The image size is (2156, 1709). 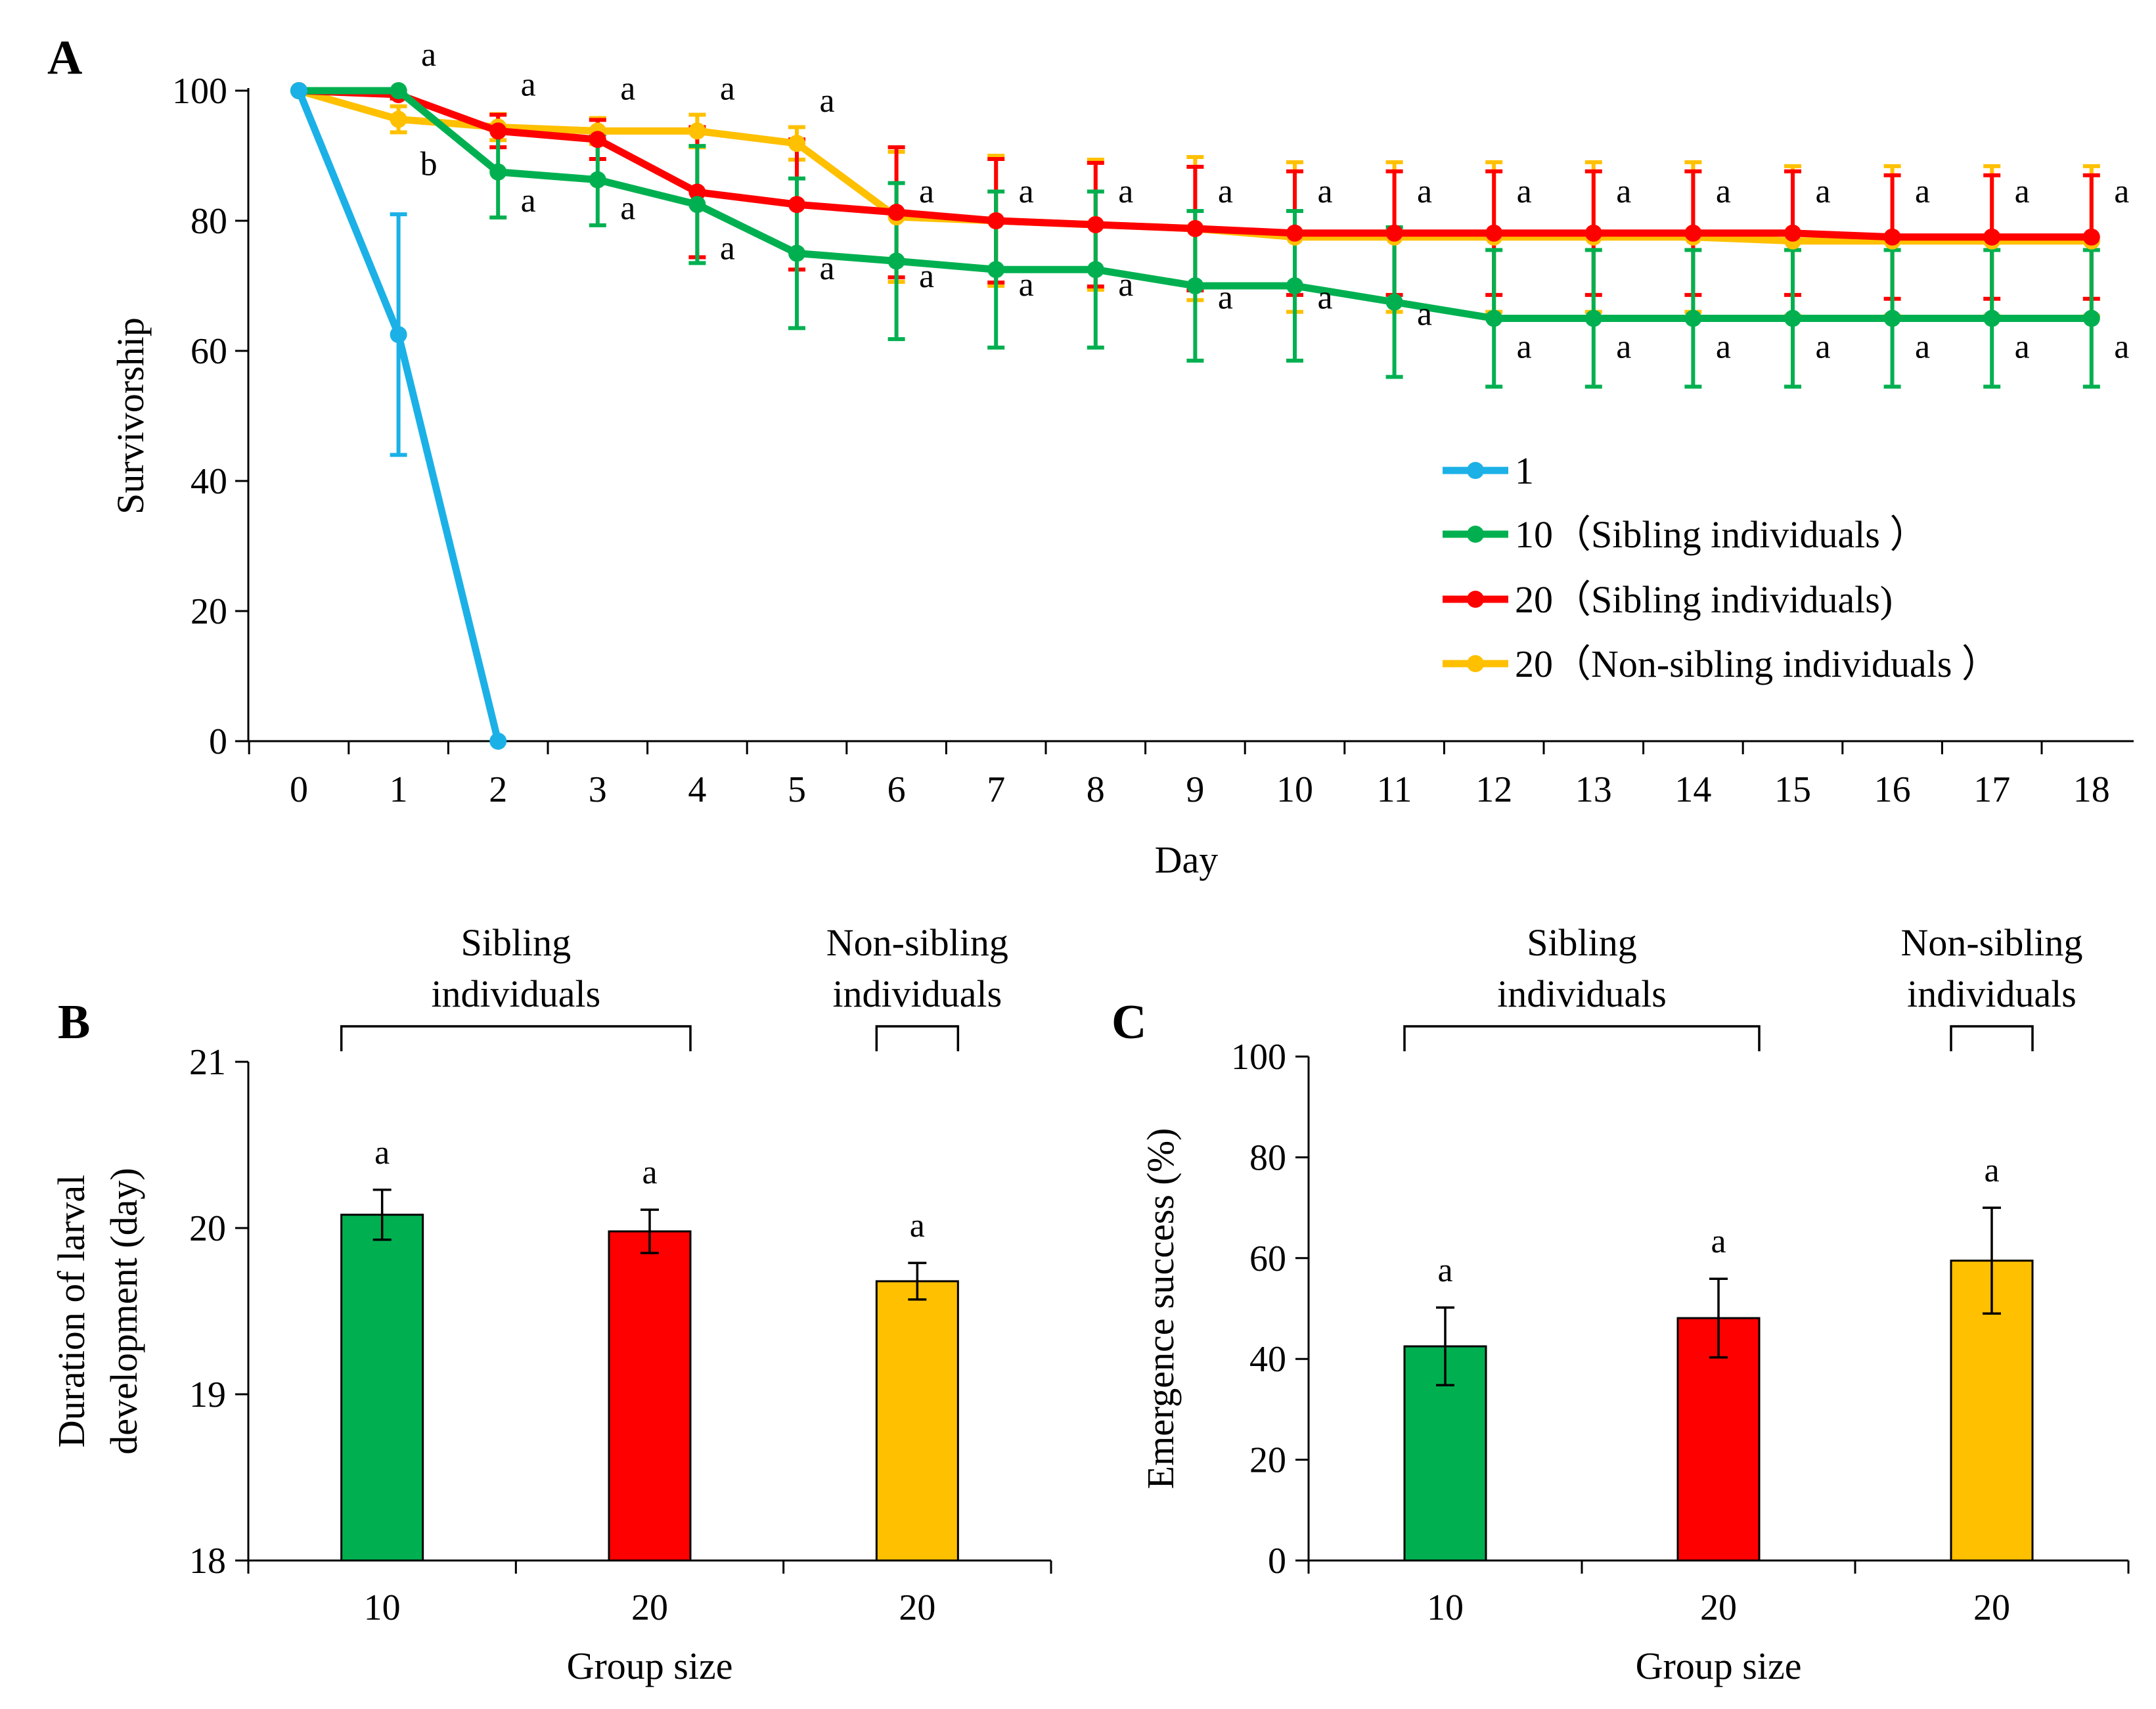 I want to click on x-tick-label: 17, so click(x=1991, y=789).